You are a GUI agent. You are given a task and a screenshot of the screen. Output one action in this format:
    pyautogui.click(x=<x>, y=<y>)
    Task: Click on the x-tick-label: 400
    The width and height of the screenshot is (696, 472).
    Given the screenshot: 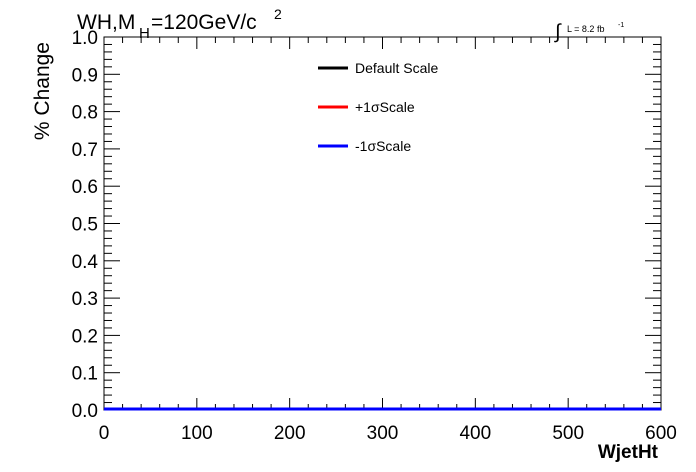 What is the action you would take?
    pyautogui.click(x=475, y=433)
    